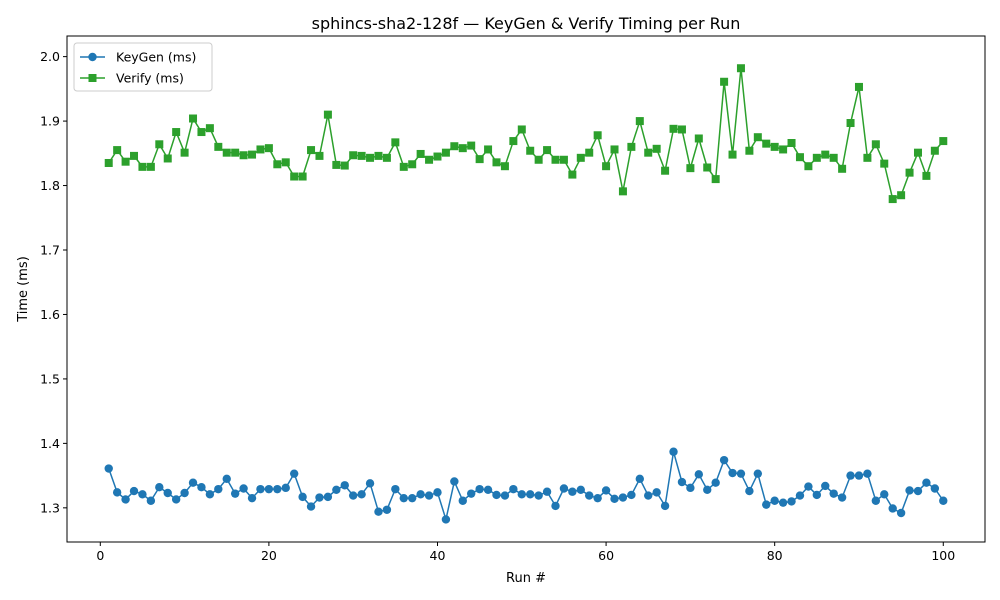  Describe the element at coordinates (138, 68) in the screenshot. I see `legend-entries: KeyGen (ms) Verify (ms)` at that location.